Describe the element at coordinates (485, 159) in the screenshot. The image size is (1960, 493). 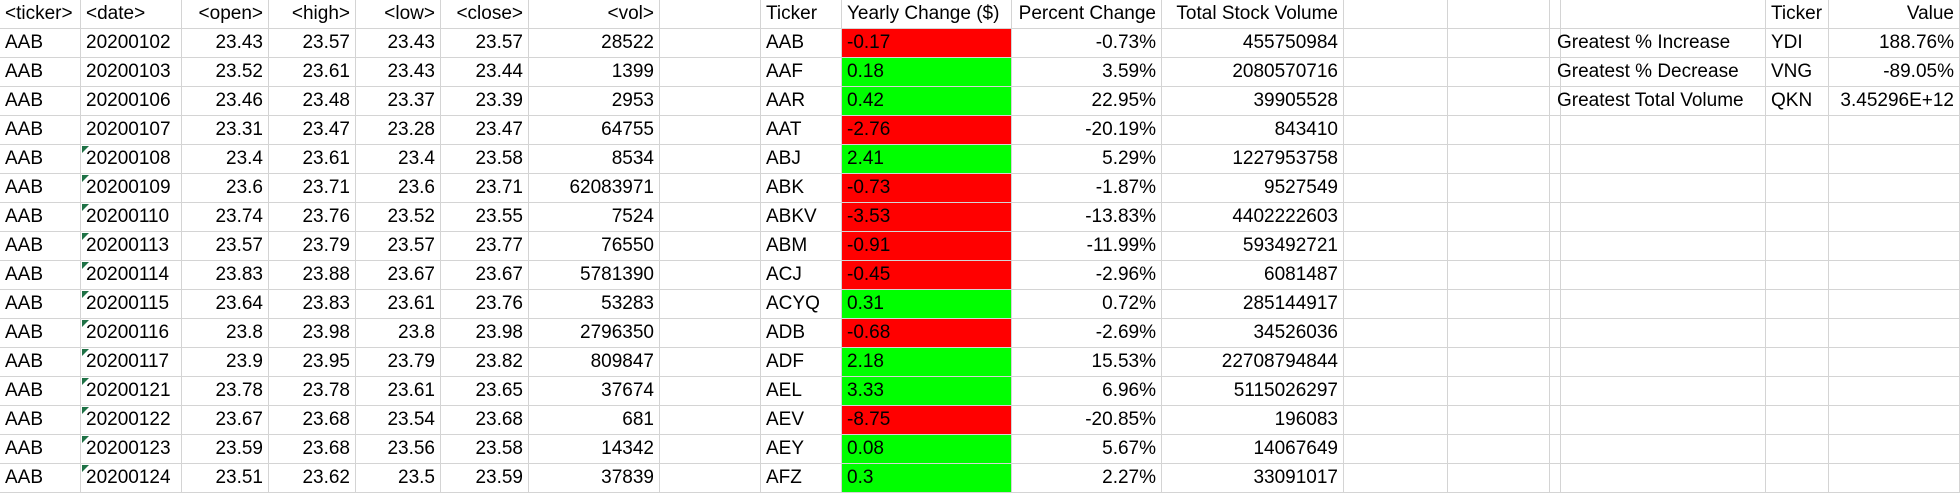
I see `raw-data-cell: 23.58` at that location.